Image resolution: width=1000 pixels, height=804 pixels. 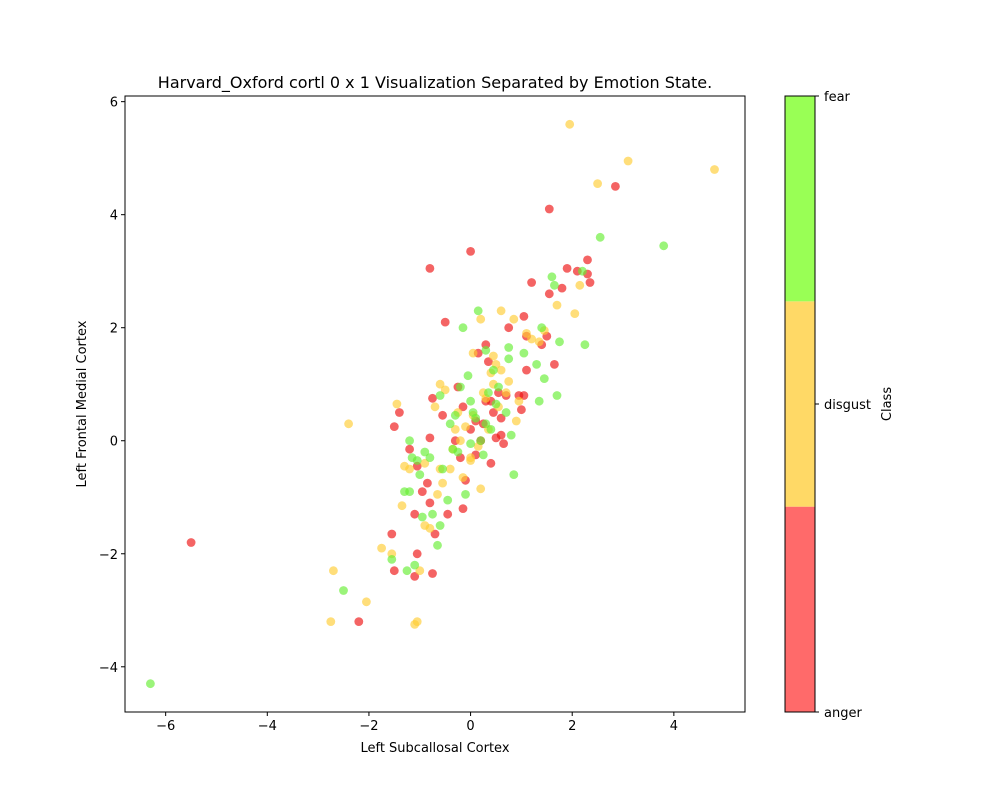 What do you see at coordinates (114, 216) in the screenshot?
I see `y-tick-label: 4` at bounding box center [114, 216].